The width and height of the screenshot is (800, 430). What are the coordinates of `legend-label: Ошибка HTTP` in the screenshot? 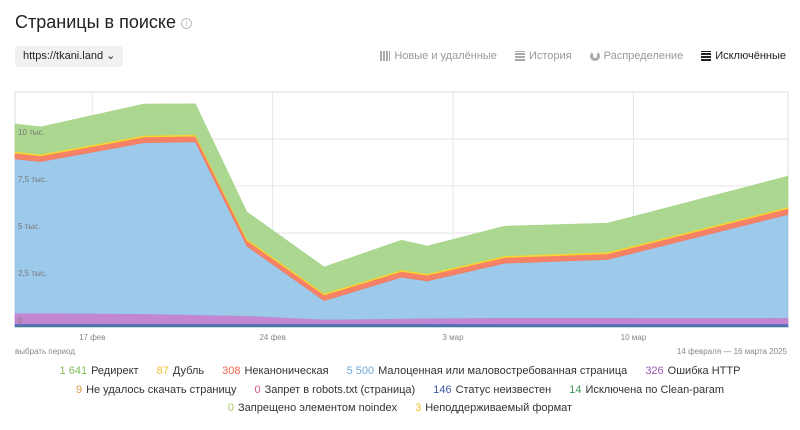 It's located at (704, 371).